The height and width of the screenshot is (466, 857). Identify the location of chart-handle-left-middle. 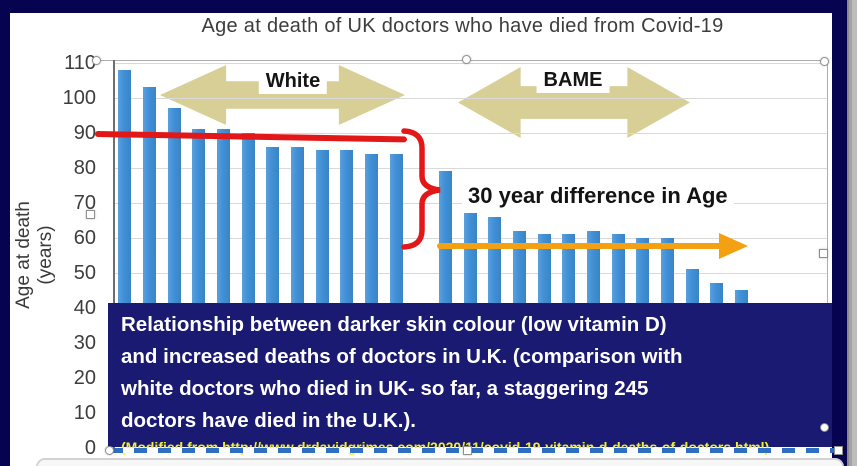
(90, 214).